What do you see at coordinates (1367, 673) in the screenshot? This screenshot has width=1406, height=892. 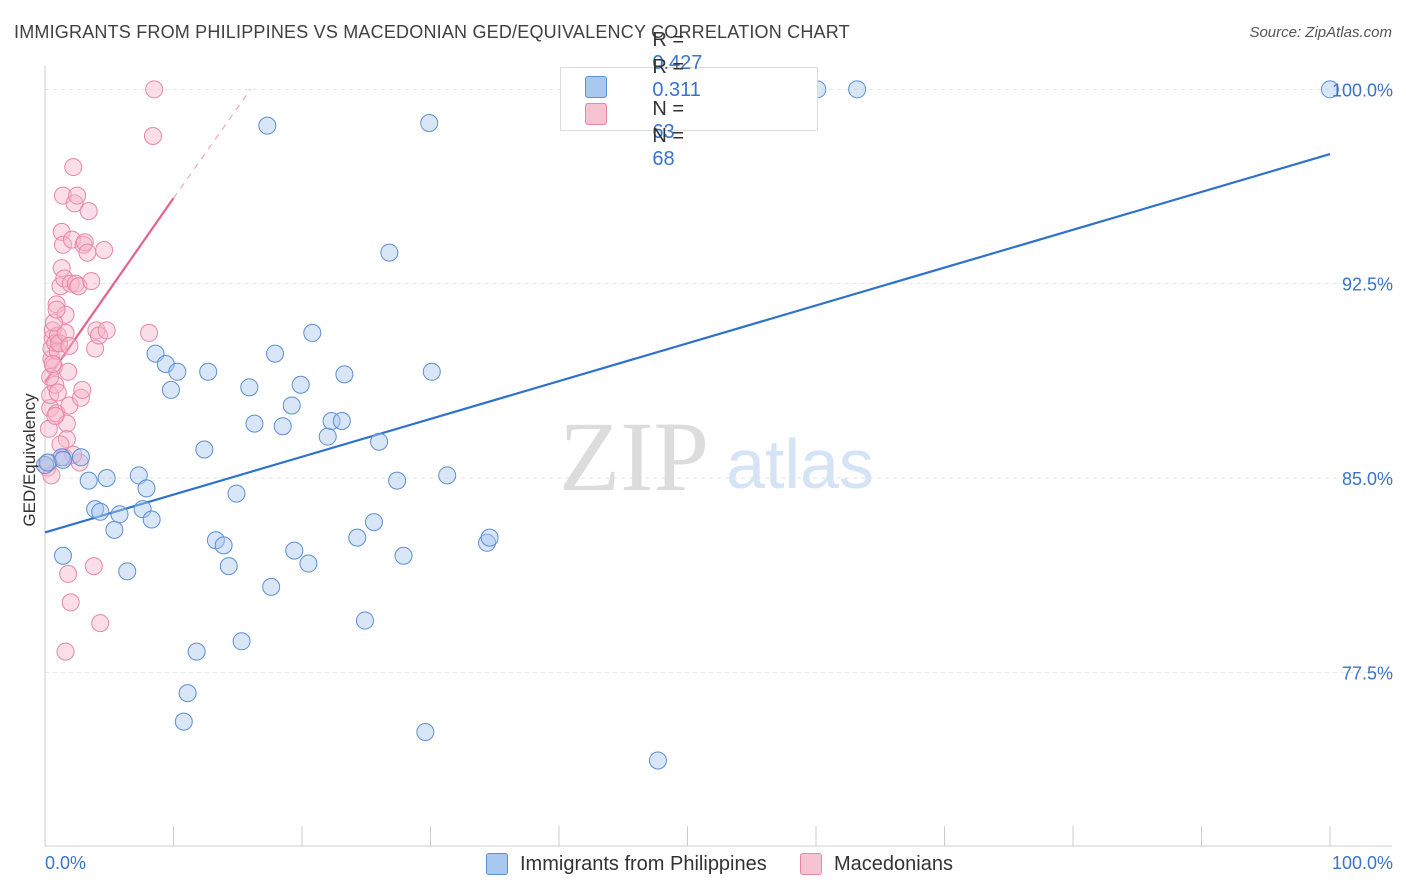 I see `y-tick-label-0: 77.5%` at bounding box center [1367, 673].